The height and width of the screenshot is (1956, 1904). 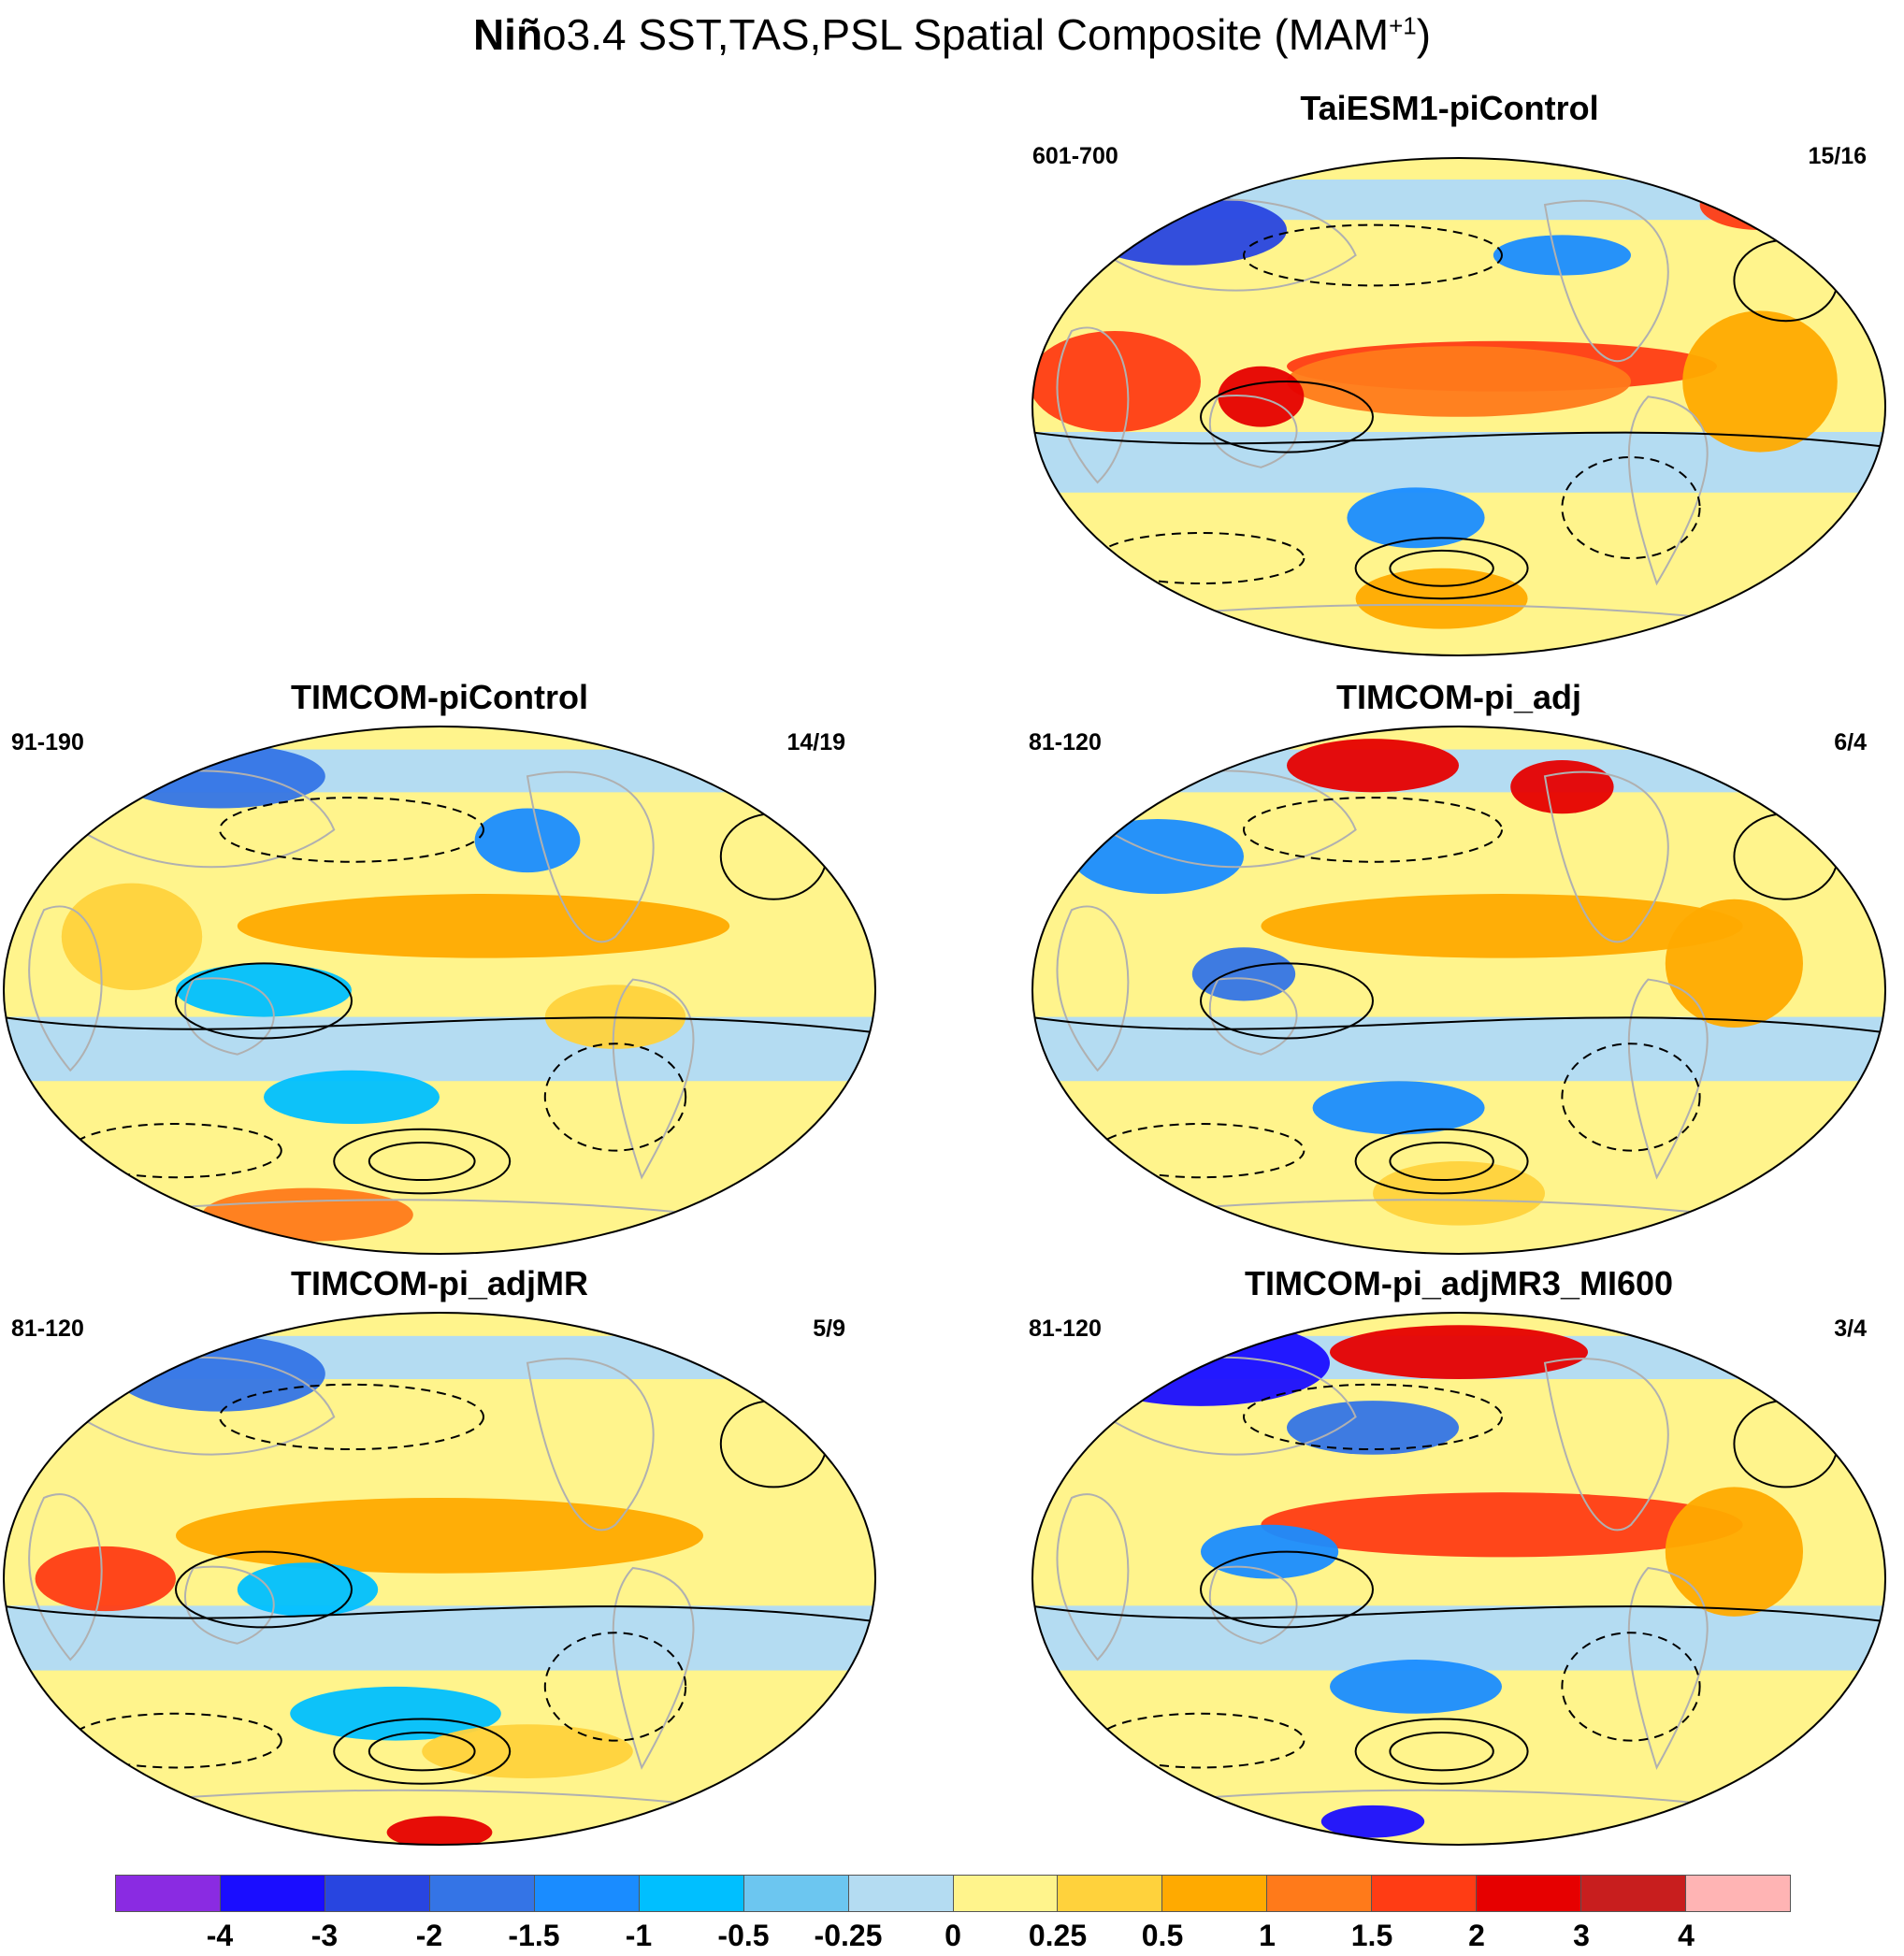 I want to click on colorbar-tick-label: 4, so click(x=1686, y=1935).